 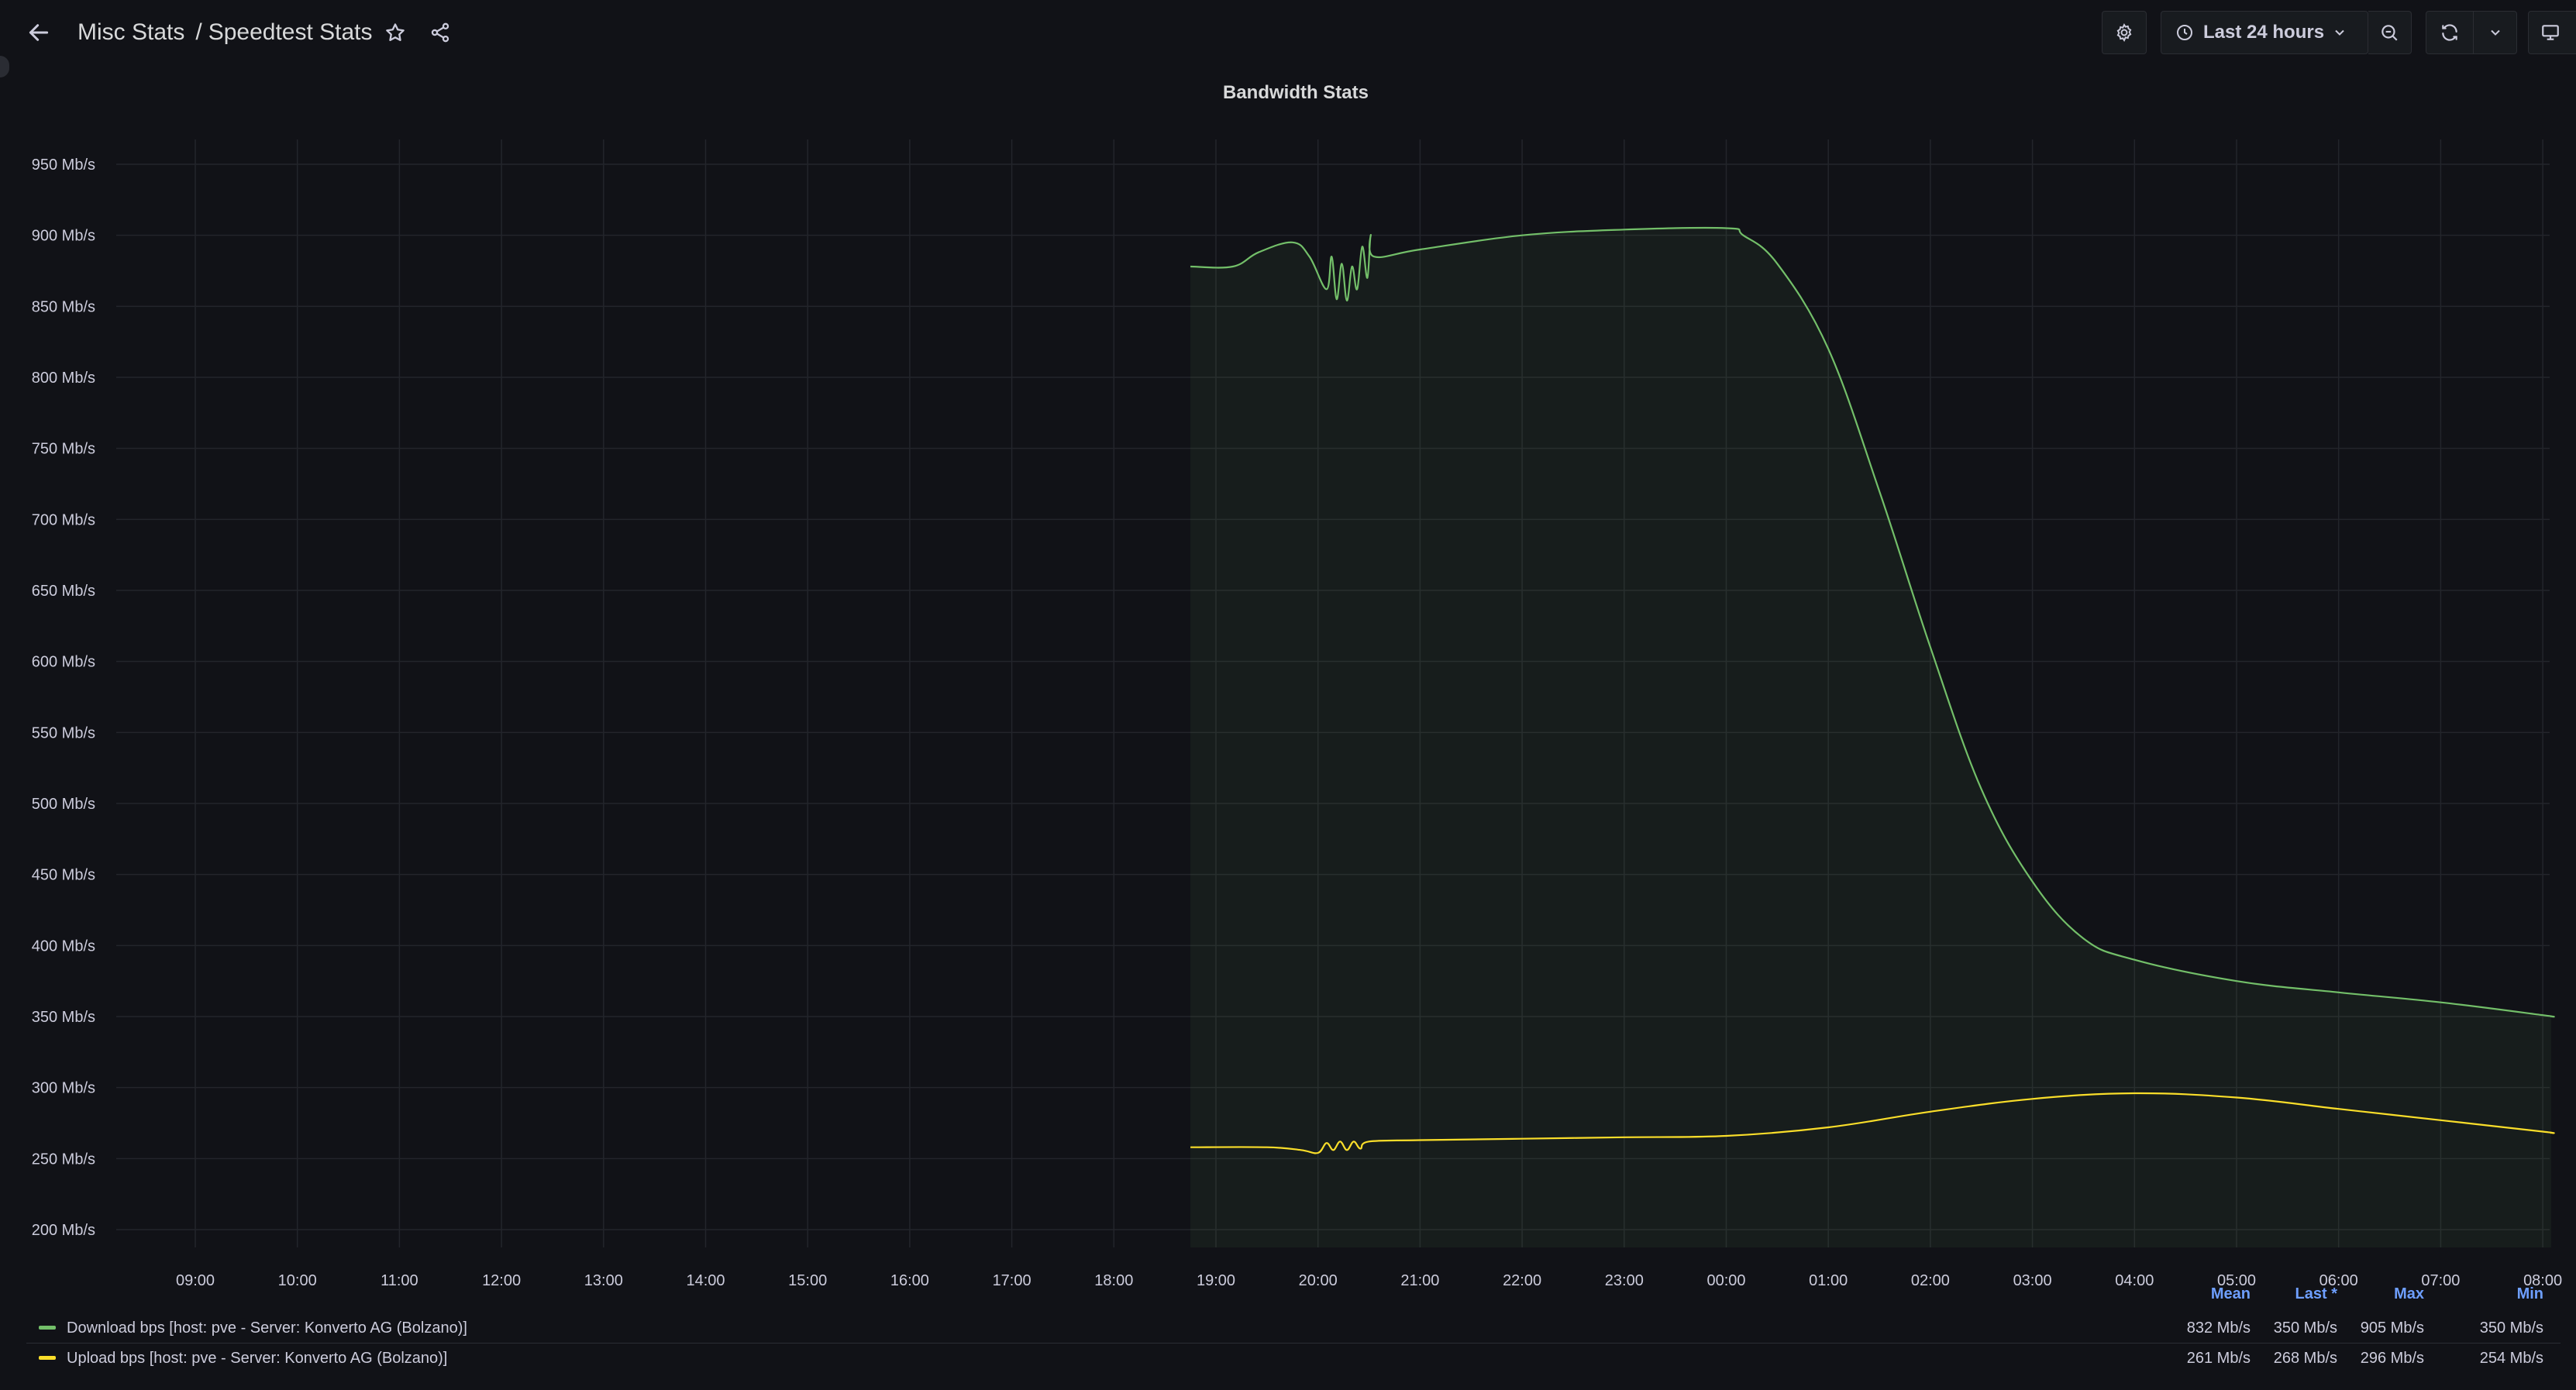 I want to click on legend-value-mean: 261 Mb/s, so click(x=2218, y=1358).